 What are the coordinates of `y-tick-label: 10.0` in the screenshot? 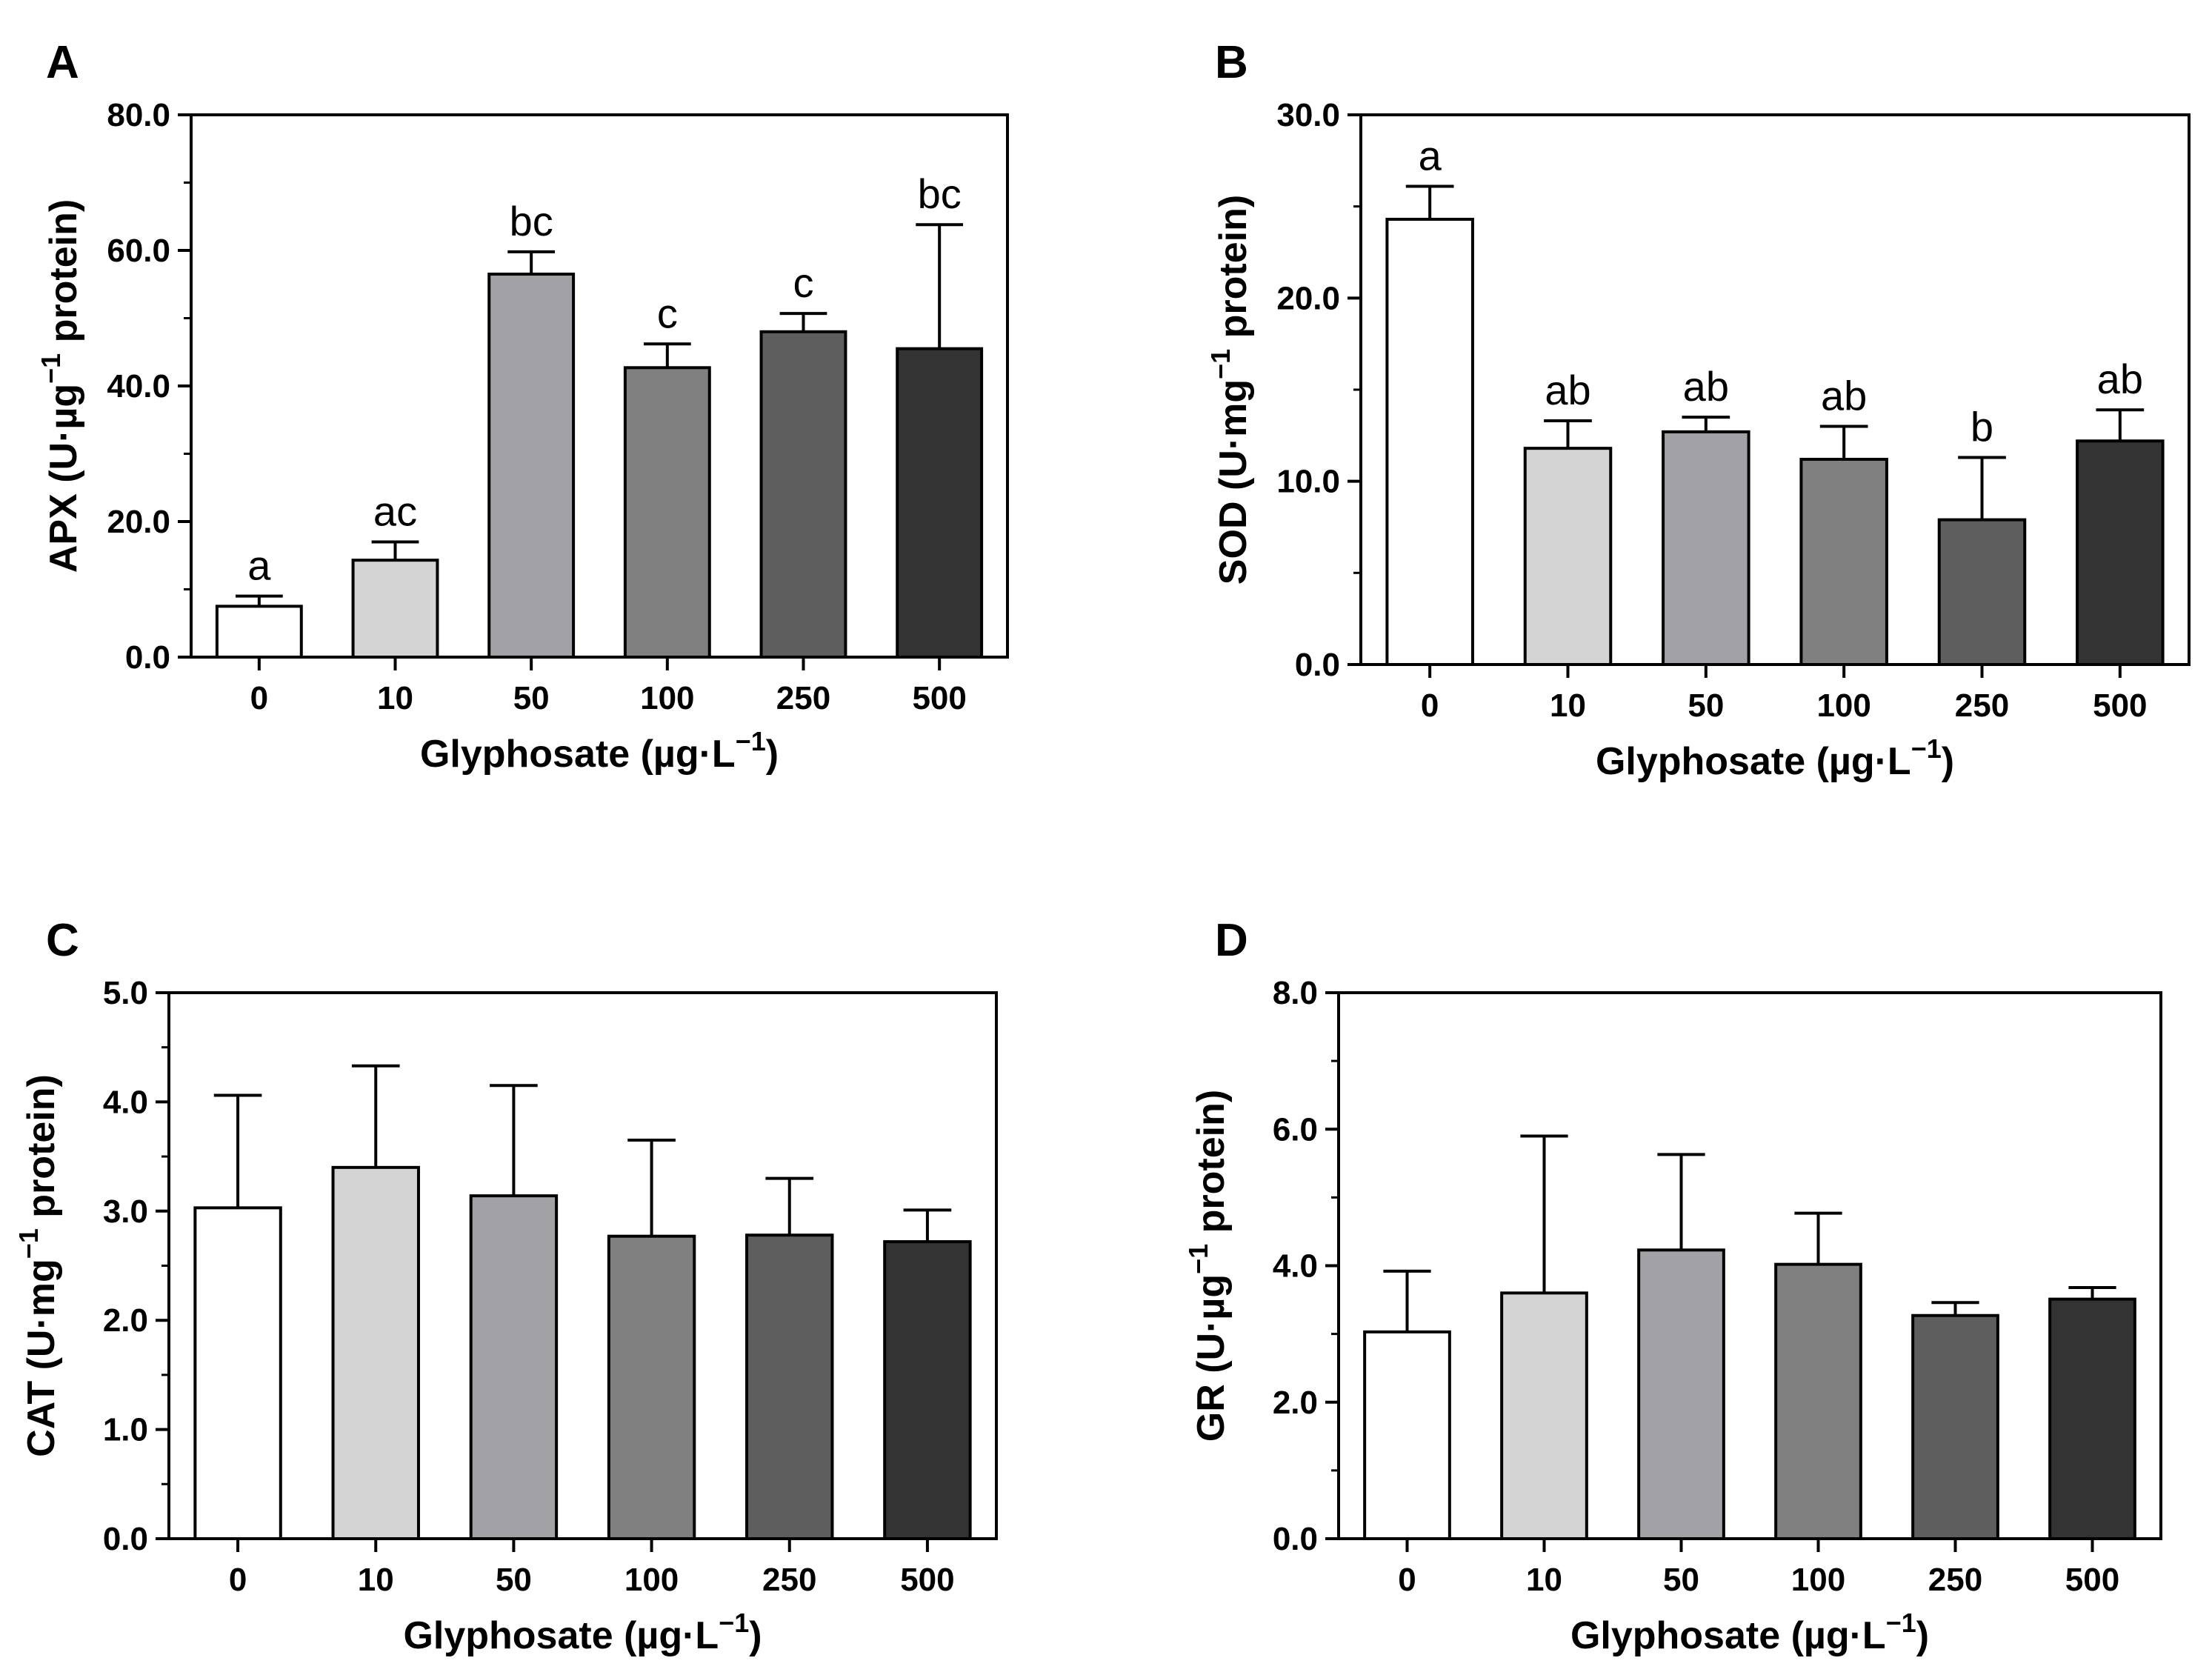 It's located at (1308, 482).